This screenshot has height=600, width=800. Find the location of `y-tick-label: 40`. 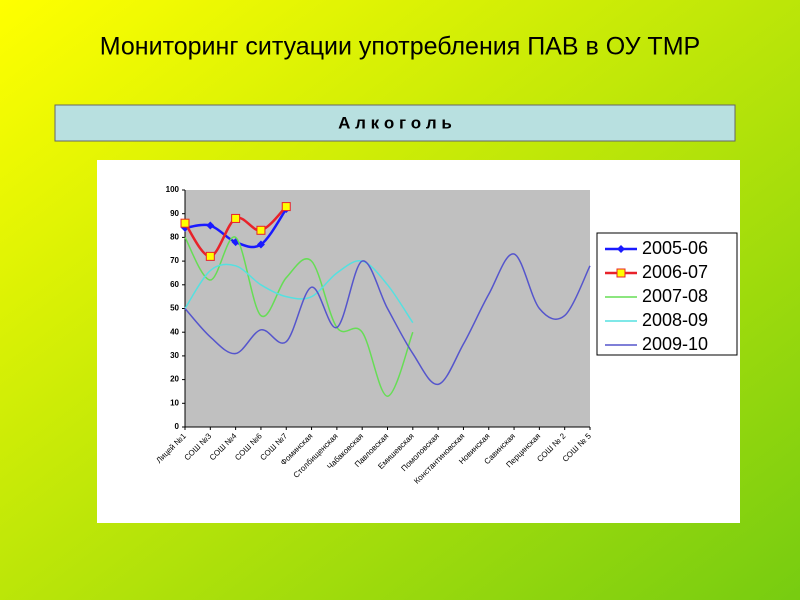

y-tick-label: 40 is located at coordinates (174, 331).